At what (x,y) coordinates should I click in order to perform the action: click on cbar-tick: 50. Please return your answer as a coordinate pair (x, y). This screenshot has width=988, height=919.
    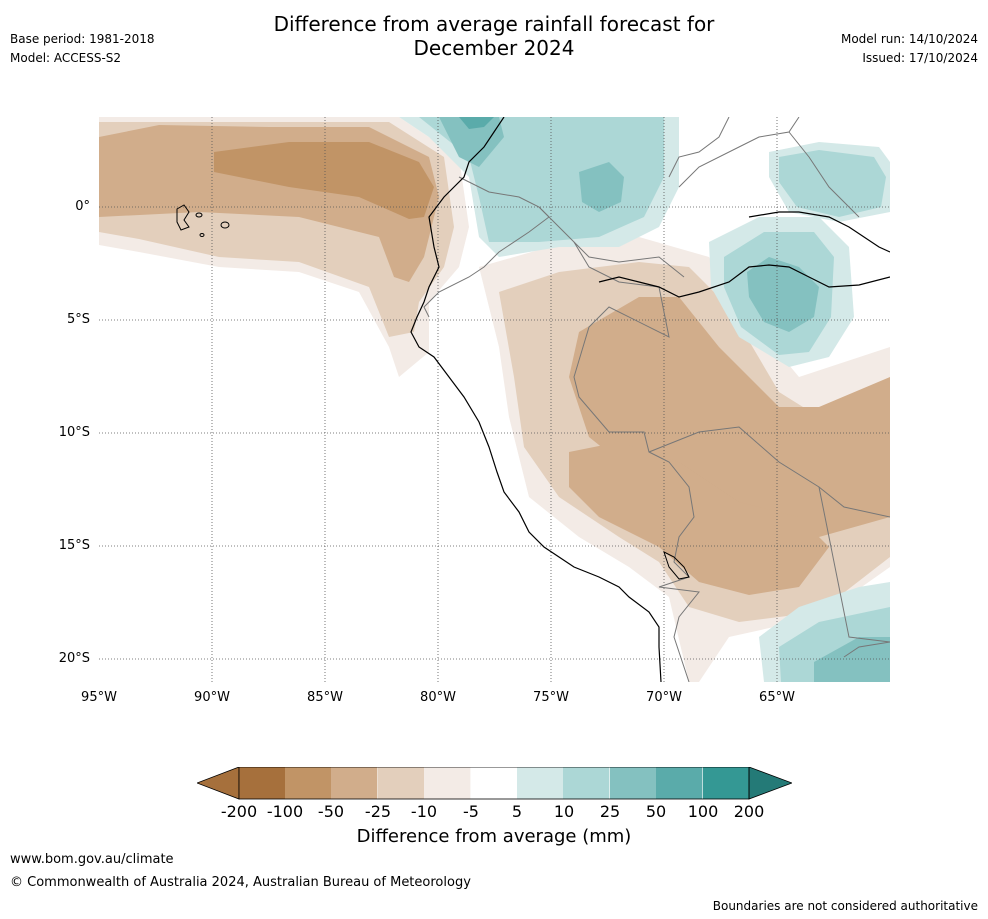
    Looking at the image, I should click on (656, 811).